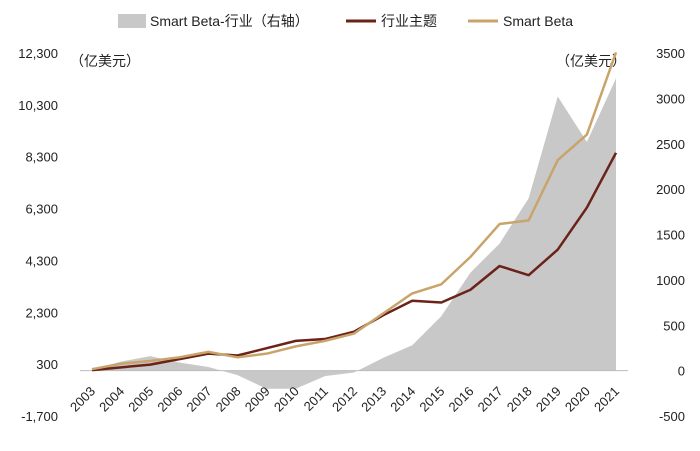 Image resolution: width=700 pixels, height=451 pixels. I want to click on right-axis-tick-label: 2500, so click(670, 144).